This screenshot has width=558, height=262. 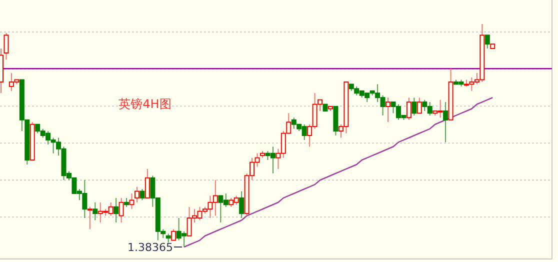 I want to click on annotation: 英镑4H图, so click(x=145, y=104).